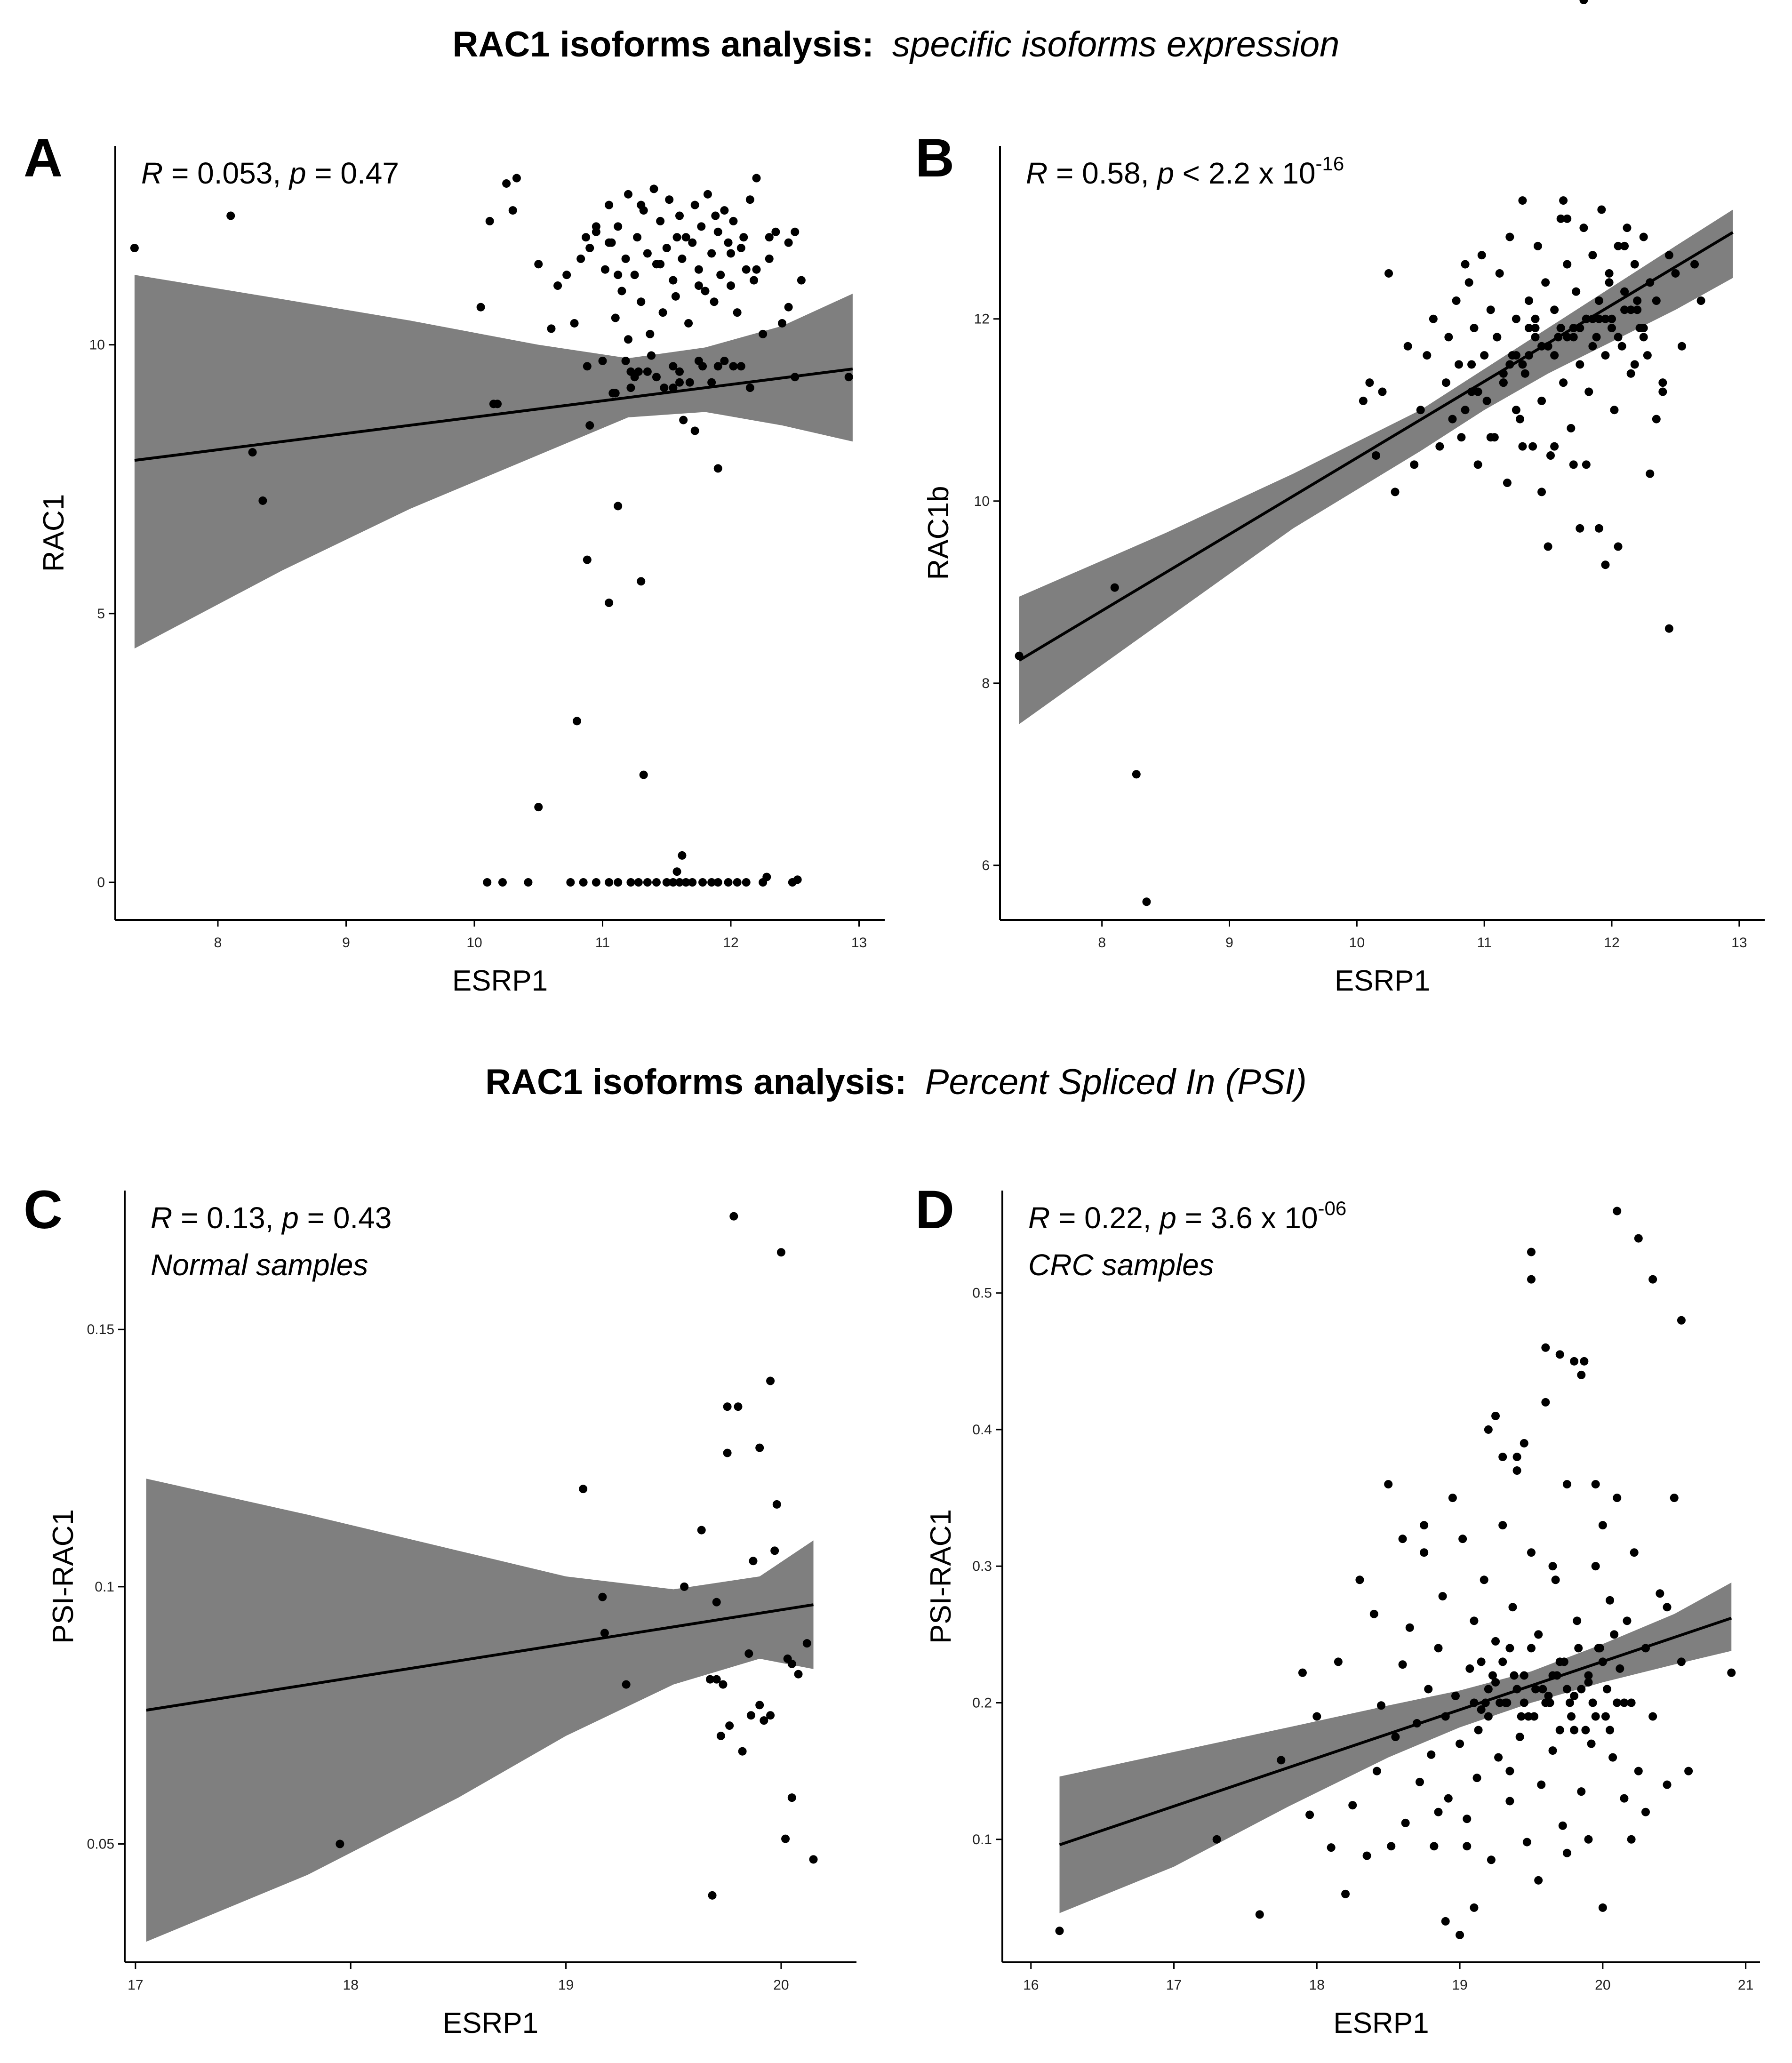  What do you see at coordinates (1376, 467) in the screenshot?
I see `confidence-band` at bounding box center [1376, 467].